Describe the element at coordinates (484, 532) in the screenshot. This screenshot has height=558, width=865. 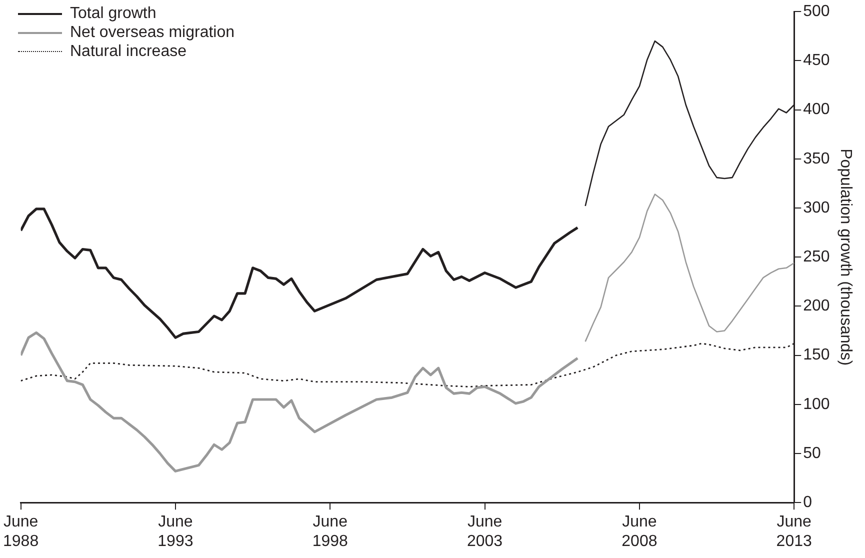
I see `x-tick-label: June 2003` at that location.